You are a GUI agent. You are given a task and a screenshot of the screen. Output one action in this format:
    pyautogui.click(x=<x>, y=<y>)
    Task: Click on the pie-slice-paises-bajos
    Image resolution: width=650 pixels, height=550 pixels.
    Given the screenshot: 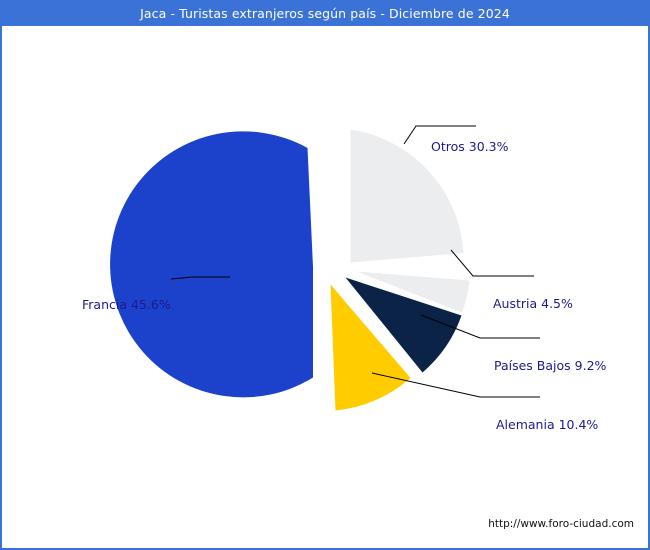 What is the action you would take?
    pyautogui.click(x=403, y=325)
    